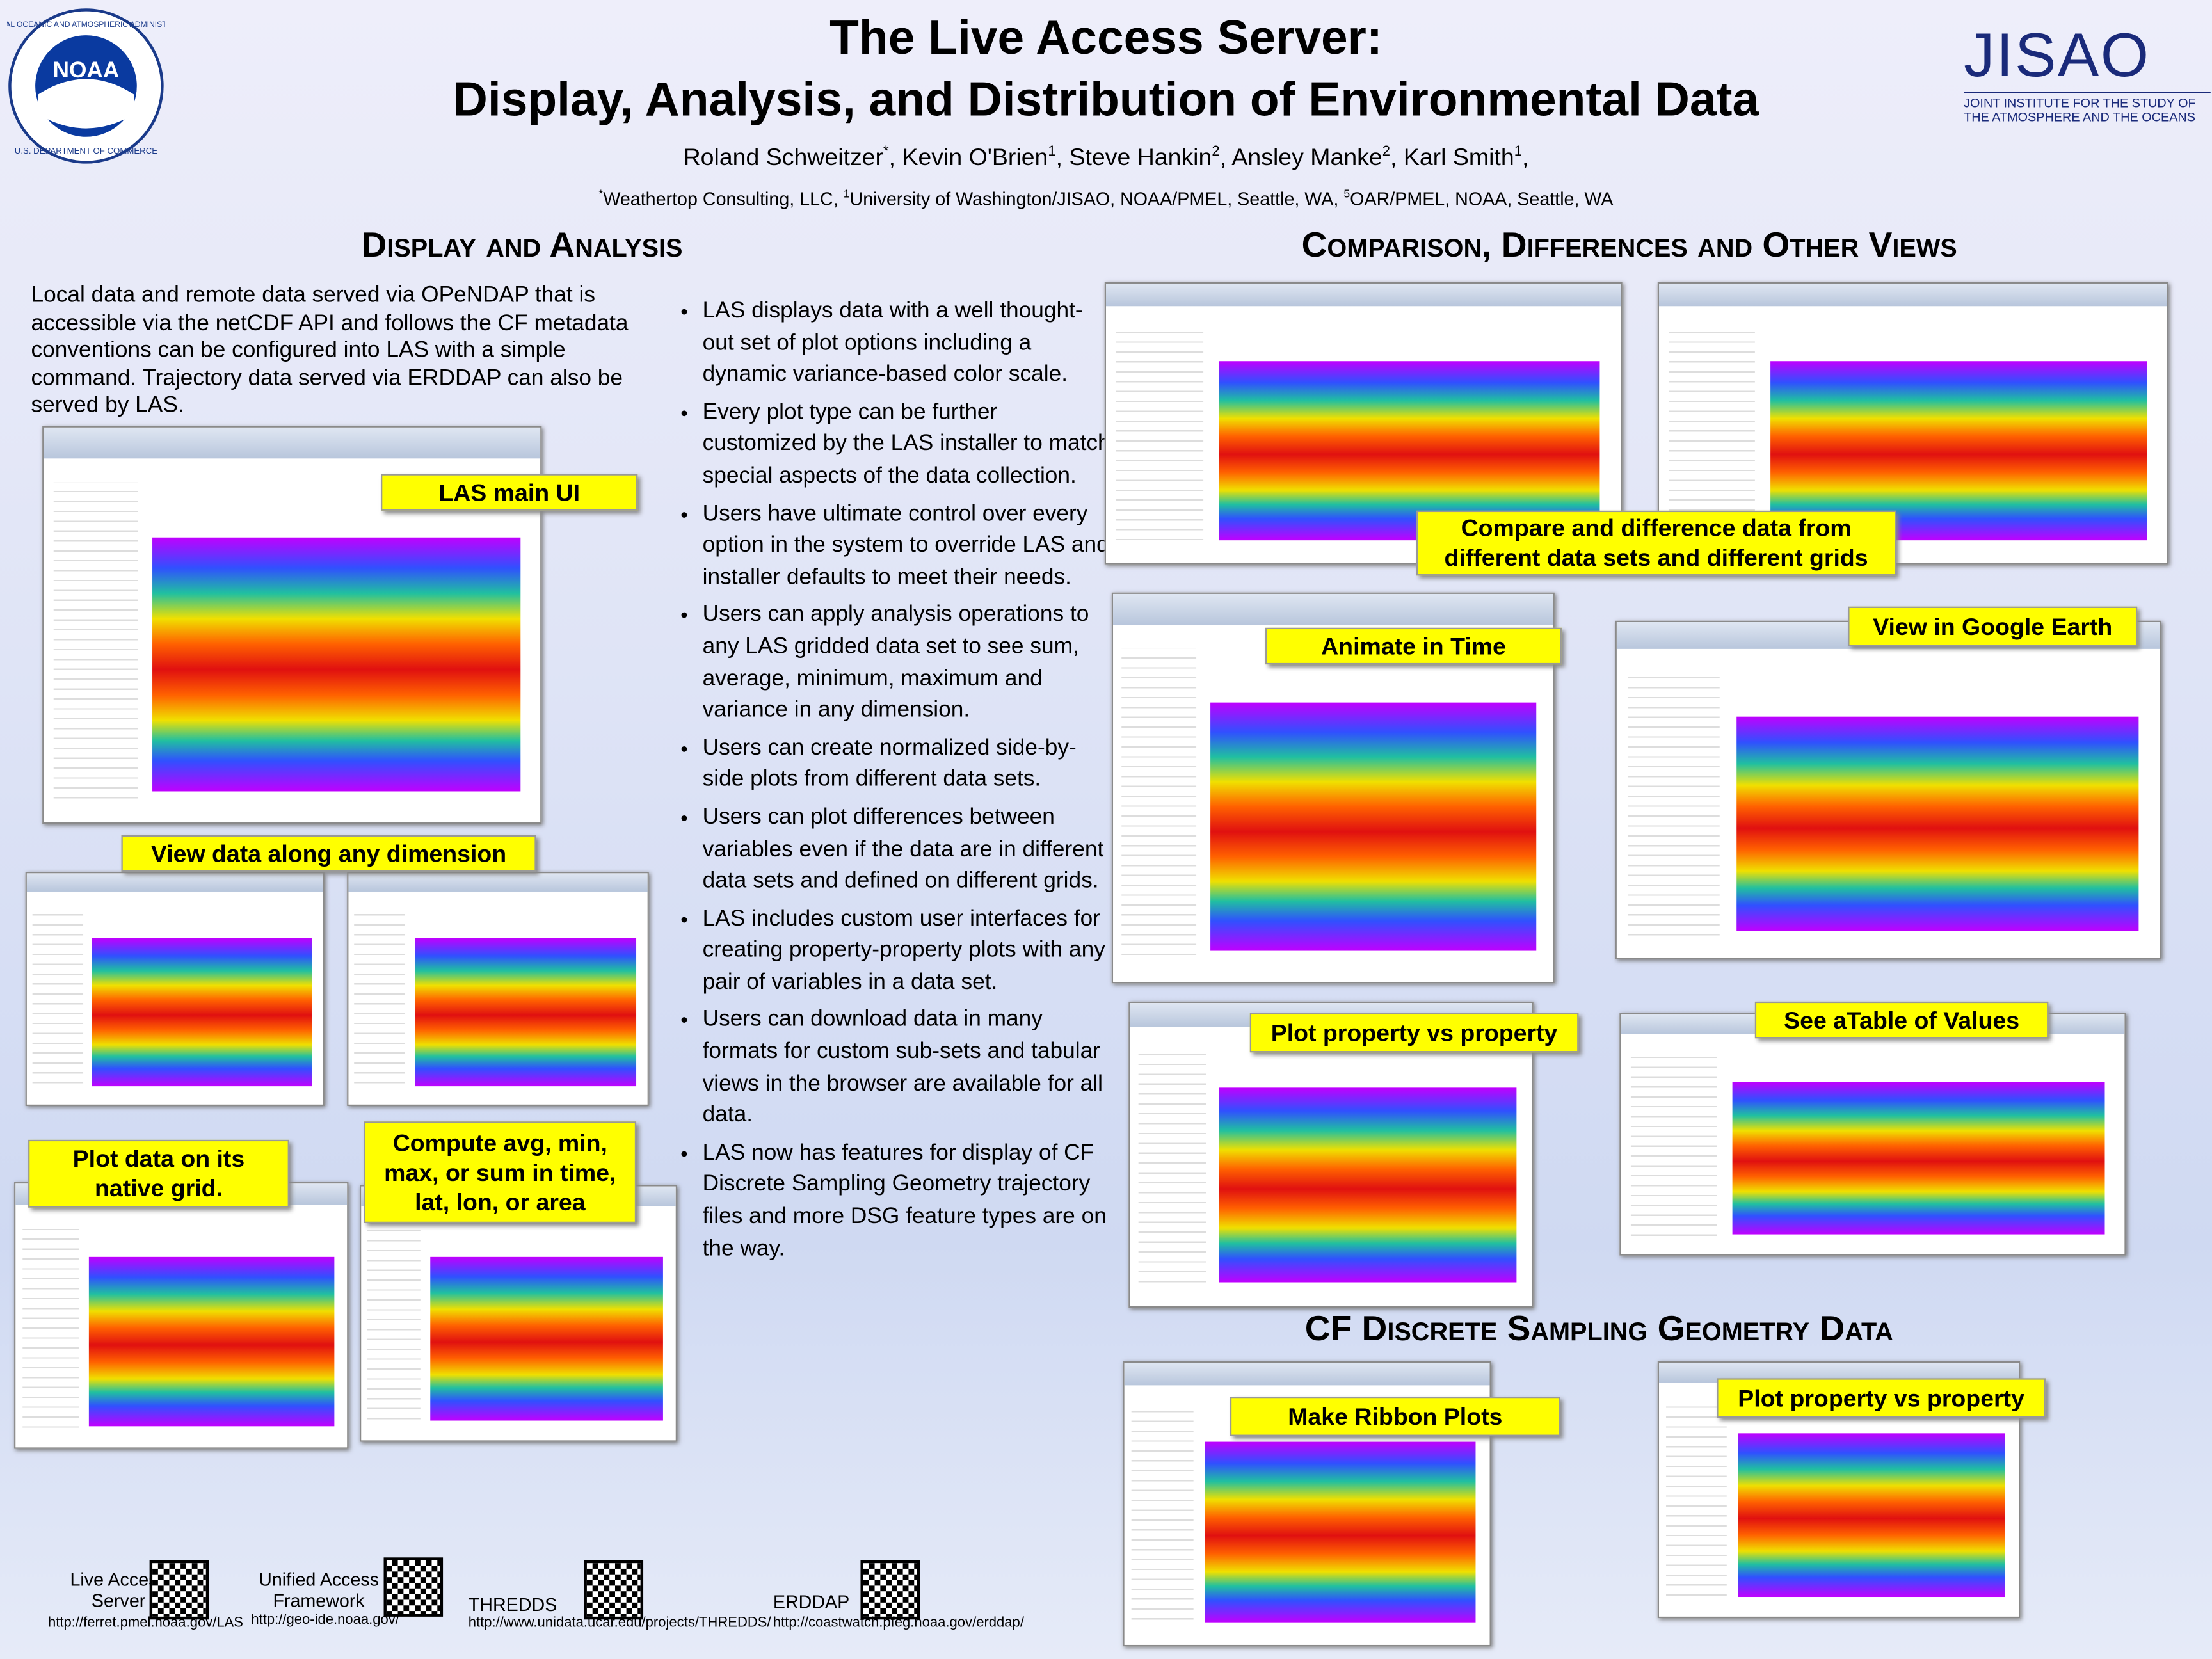 Image resolution: width=2212 pixels, height=1659 pixels. I want to click on section-heading: CF Discrete Sampling Geometry Data, so click(1598, 1329).